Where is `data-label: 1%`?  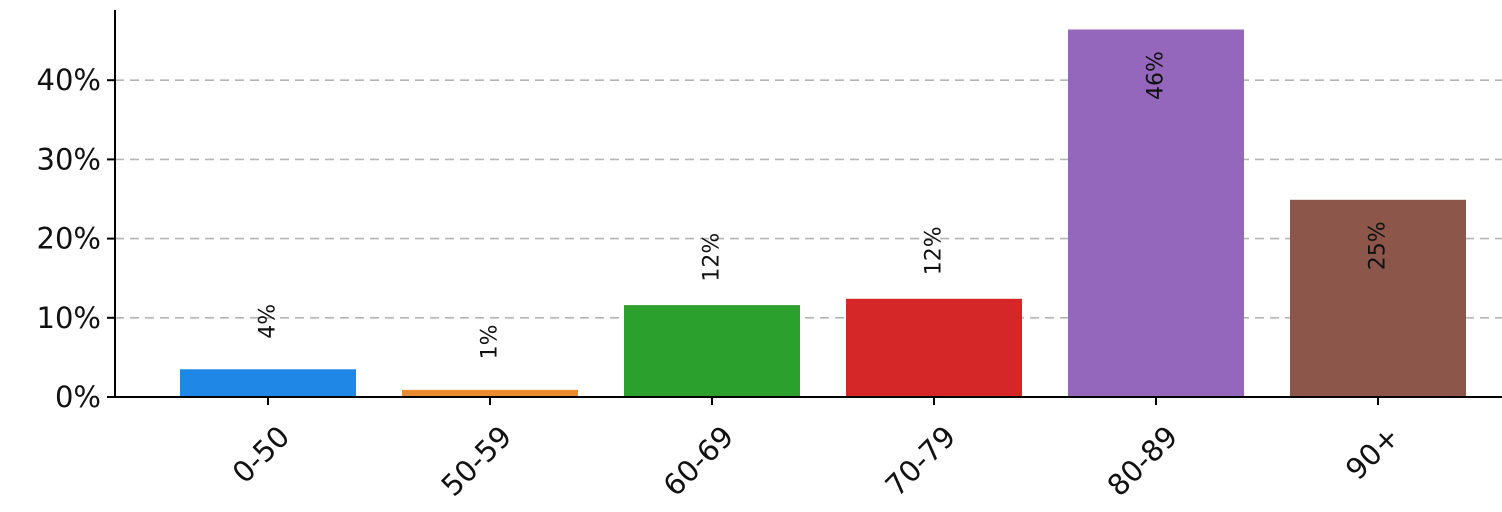 data-label: 1% is located at coordinates (490, 341).